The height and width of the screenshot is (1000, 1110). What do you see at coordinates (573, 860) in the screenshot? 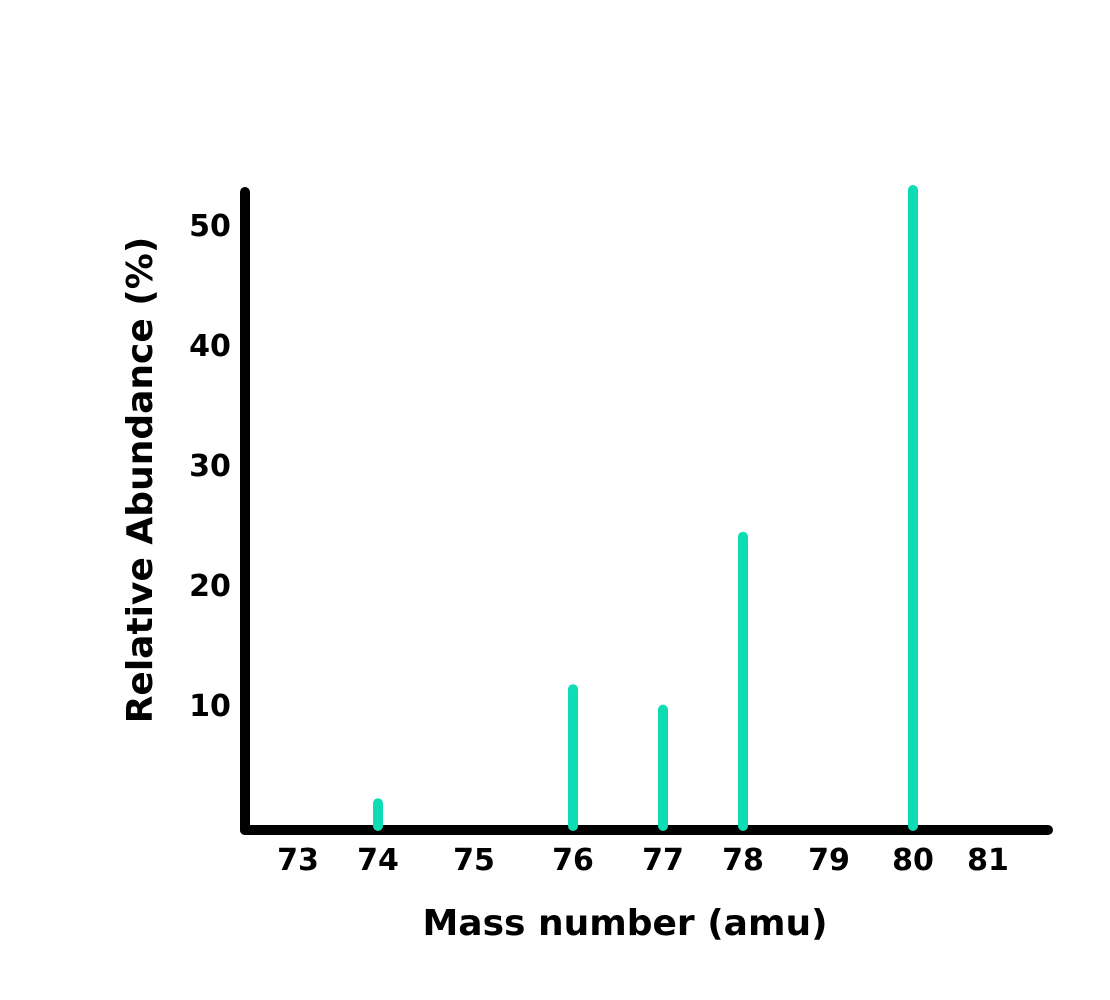
I see `x-tick-label: 76` at bounding box center [573, 860].